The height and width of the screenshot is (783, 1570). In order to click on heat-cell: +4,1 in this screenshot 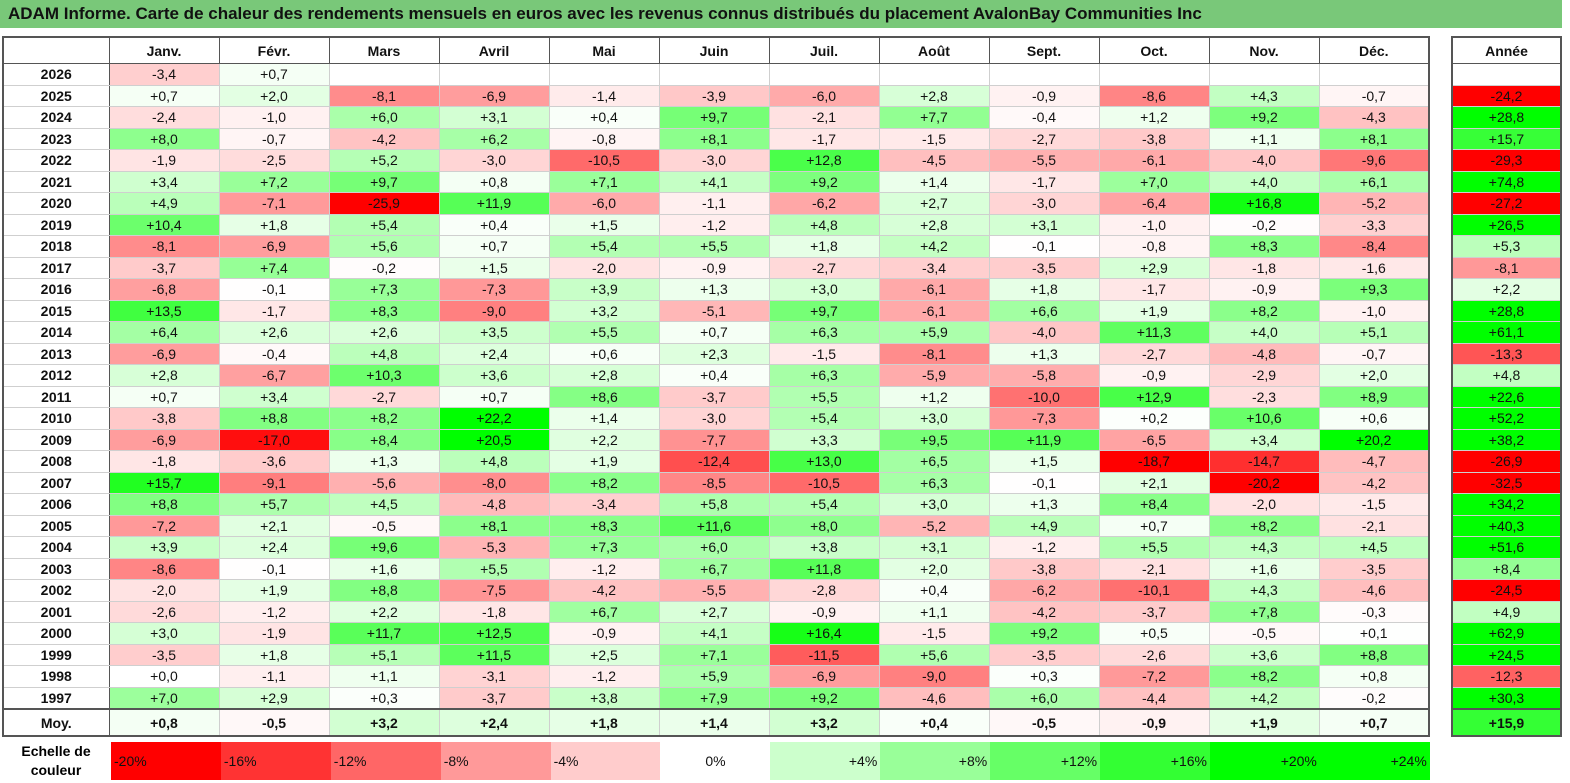, I will do `click(714, 181)`.